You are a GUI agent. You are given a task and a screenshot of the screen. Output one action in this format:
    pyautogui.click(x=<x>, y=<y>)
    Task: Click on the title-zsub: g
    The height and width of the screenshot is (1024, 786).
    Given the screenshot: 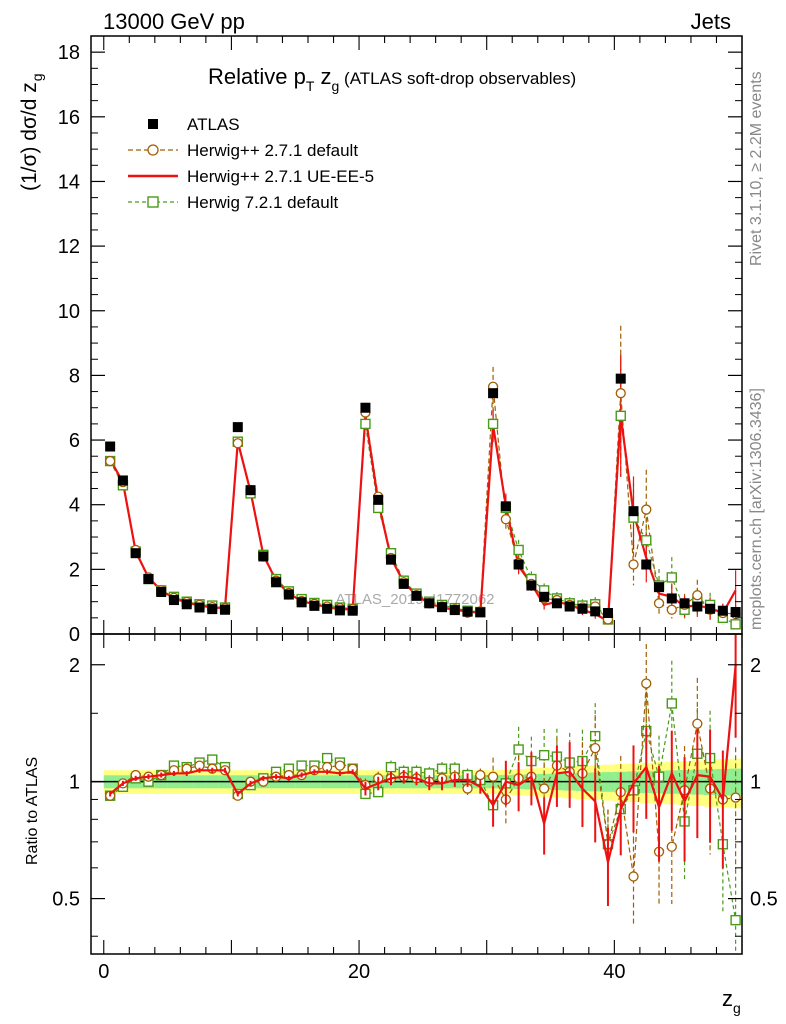 What is the action you would take?
    pyautogui.click(x=336, y=86)
    